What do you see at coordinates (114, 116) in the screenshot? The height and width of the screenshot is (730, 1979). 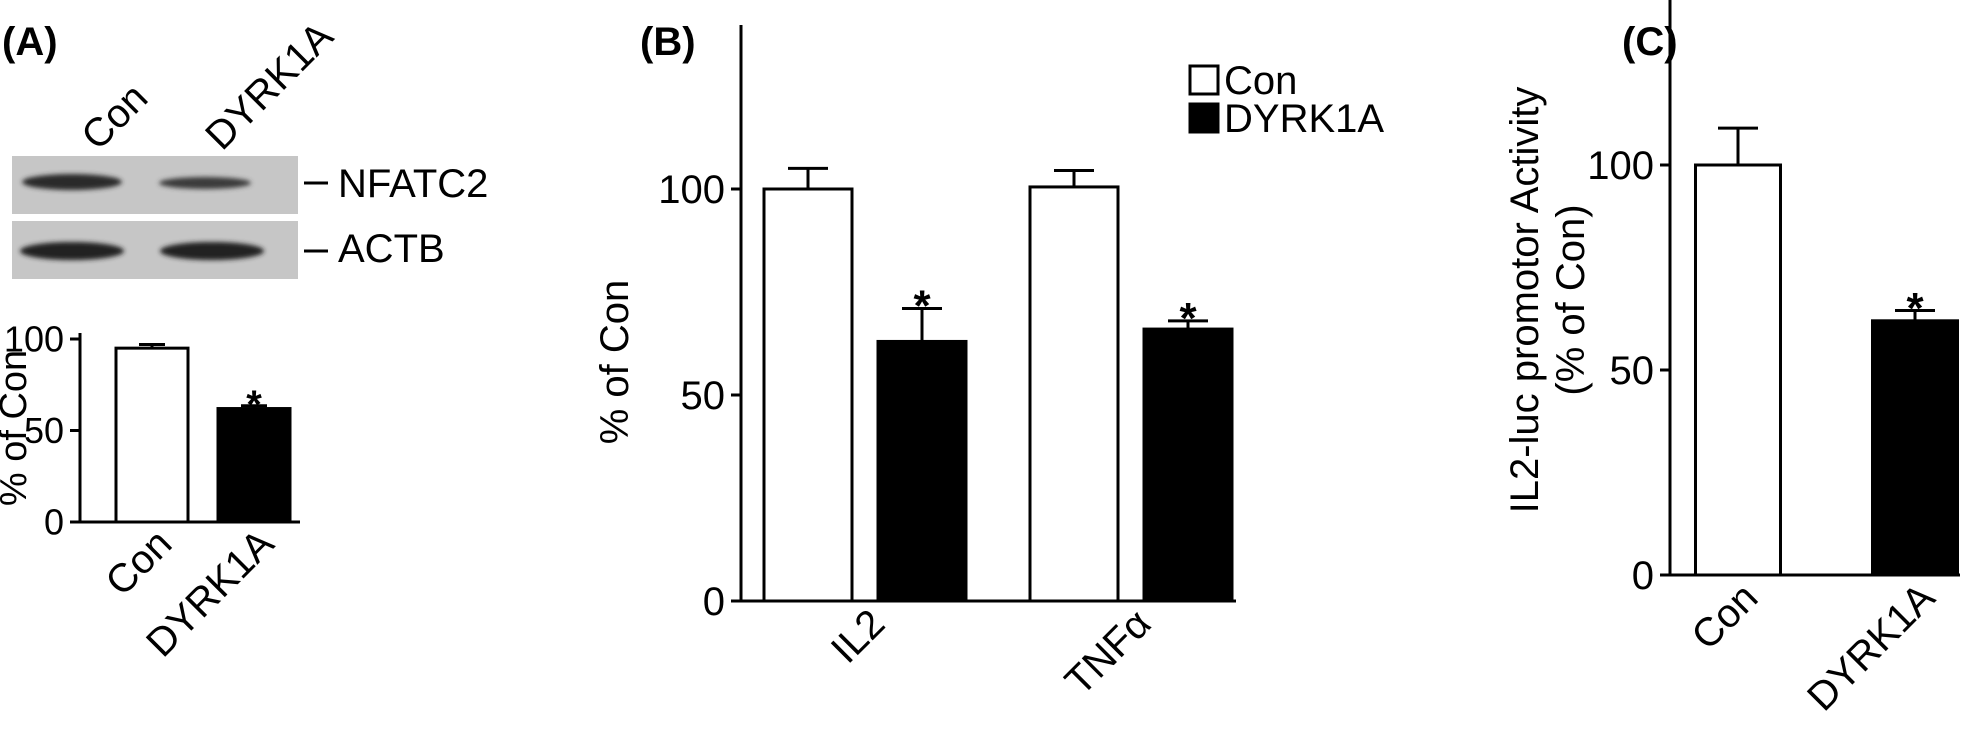 I see `blot-lane-label-con: Con` at bounding box center [114, 116].